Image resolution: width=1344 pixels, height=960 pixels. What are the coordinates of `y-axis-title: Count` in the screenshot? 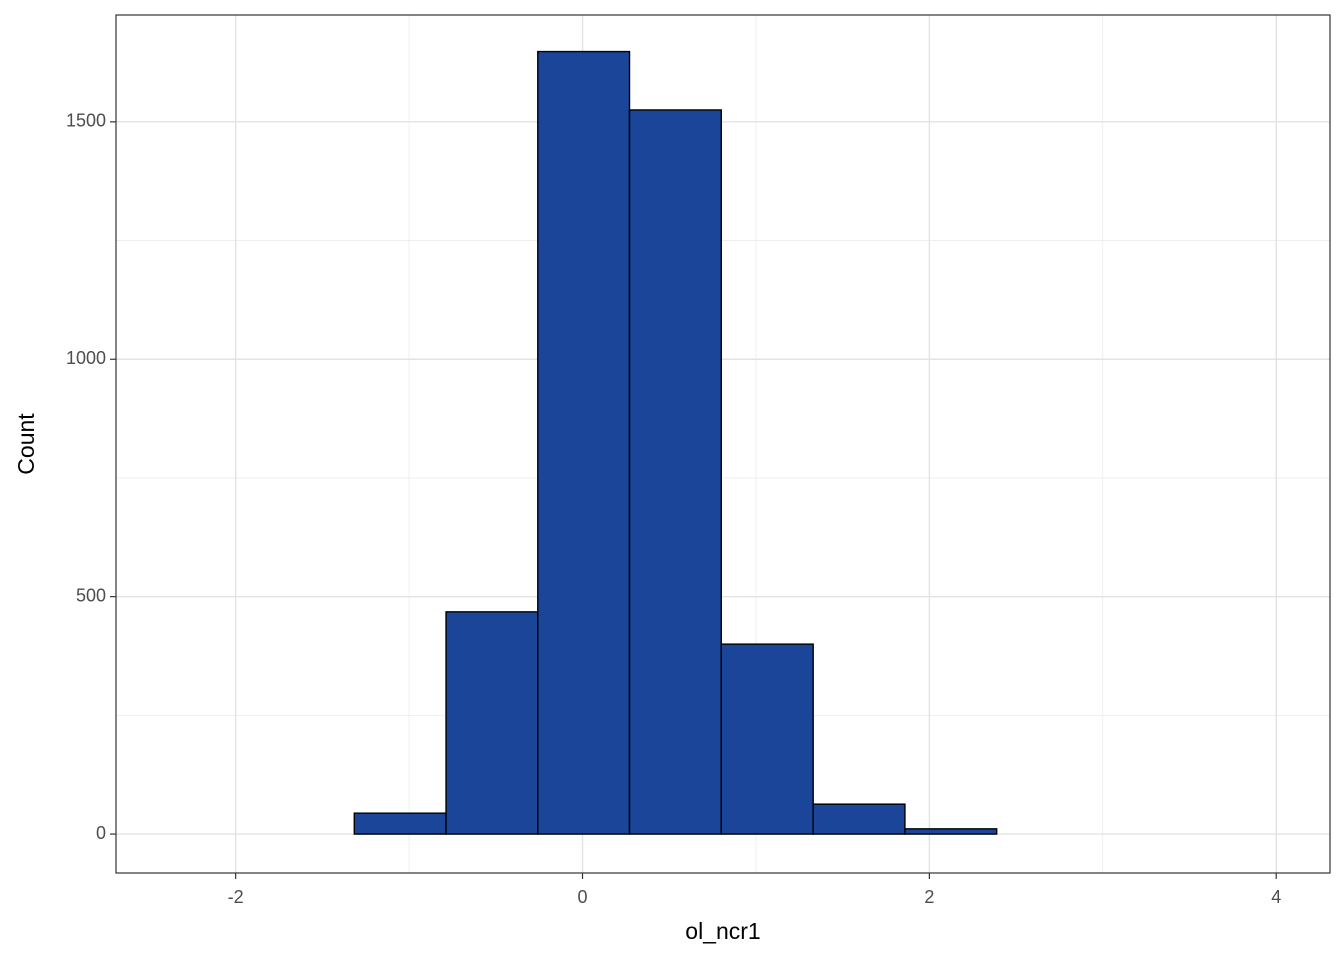 It's located at (26, 444).